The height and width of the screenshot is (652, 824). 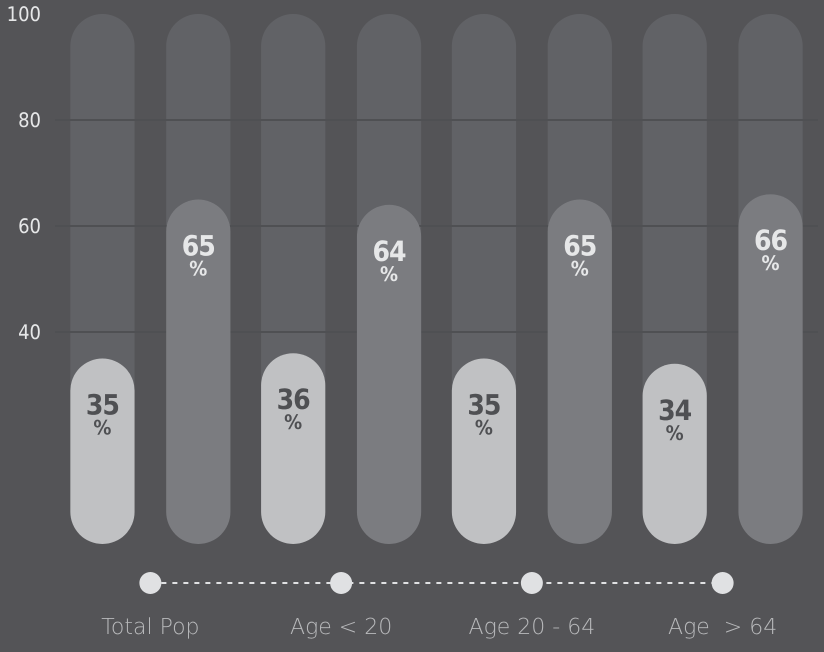 What do you see at coordinates (675, 419) in the screenshot?
I see `data-label: 34%` at bounding box center [675, 419].